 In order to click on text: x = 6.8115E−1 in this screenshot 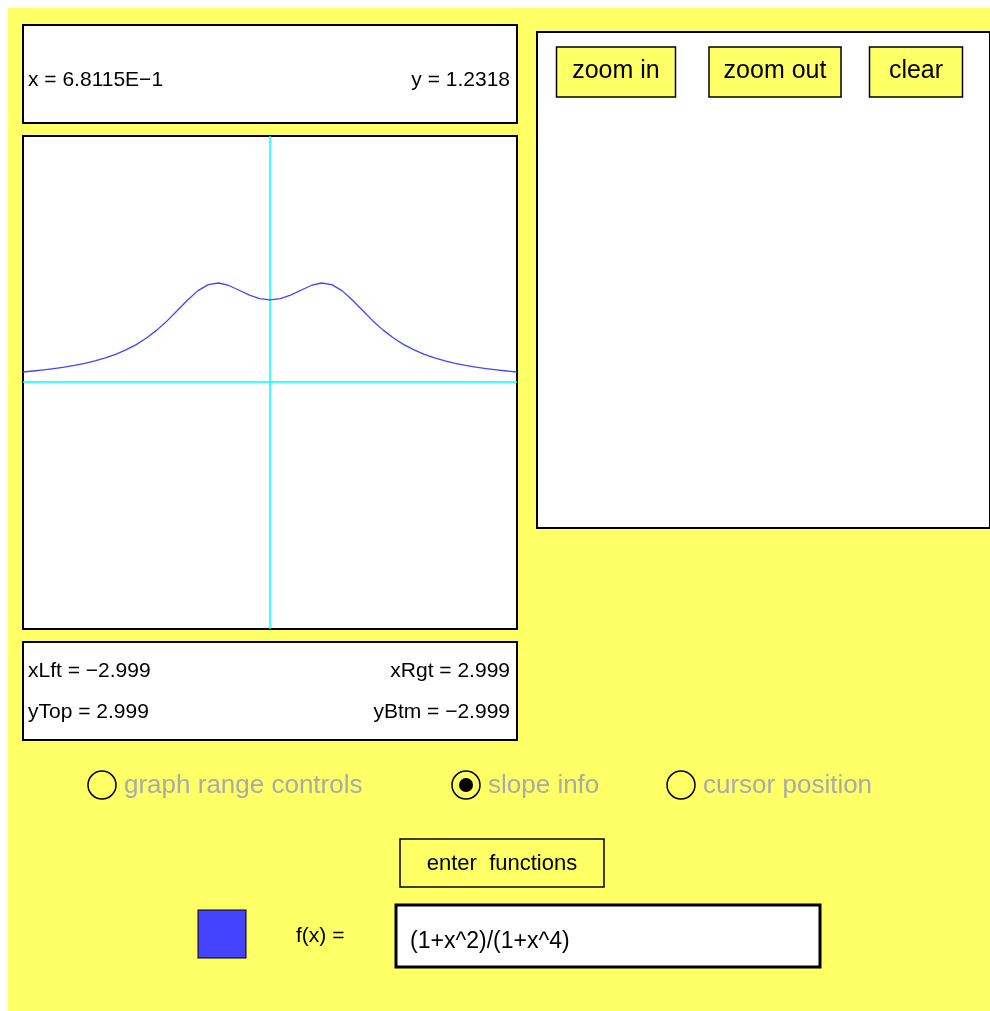, I will do `click(96, 78)`.